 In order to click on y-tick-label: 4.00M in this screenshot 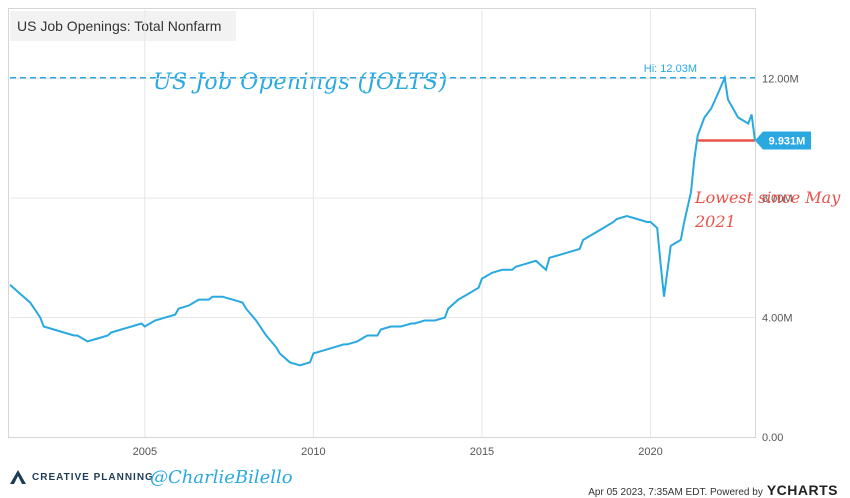, I will do `click(777, 319)`.